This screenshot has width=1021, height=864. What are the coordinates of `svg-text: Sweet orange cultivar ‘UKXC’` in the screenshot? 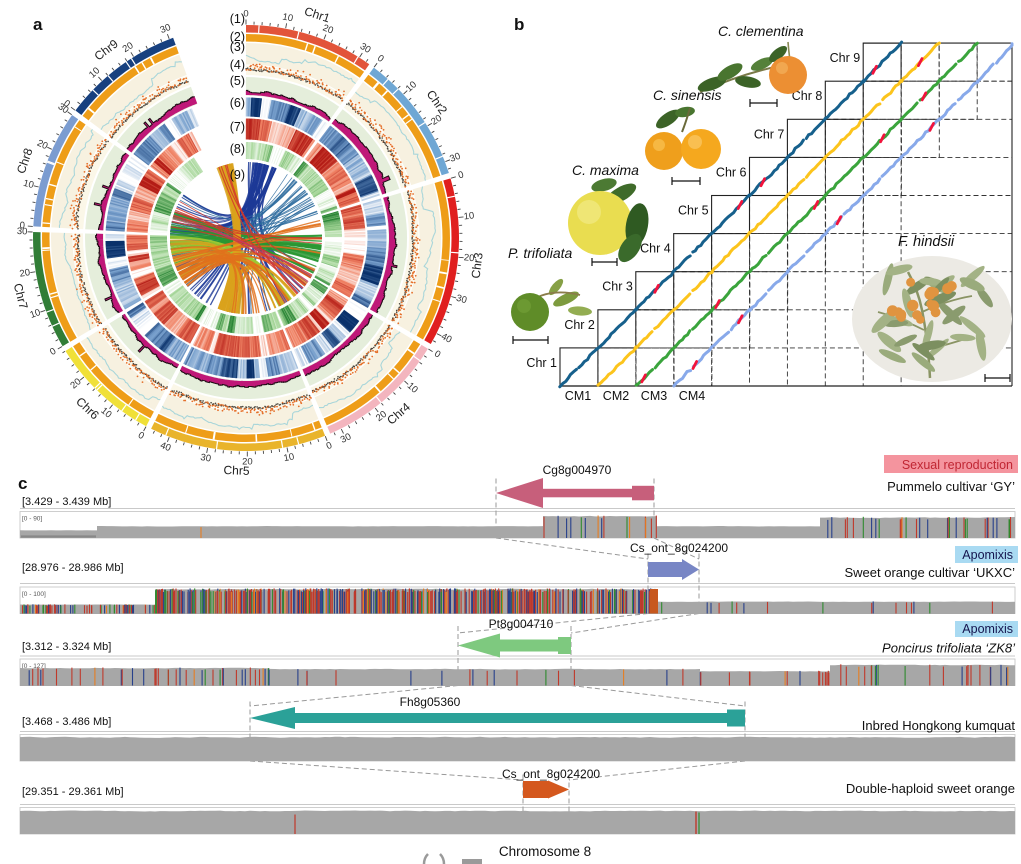 It's located at (929, 572).